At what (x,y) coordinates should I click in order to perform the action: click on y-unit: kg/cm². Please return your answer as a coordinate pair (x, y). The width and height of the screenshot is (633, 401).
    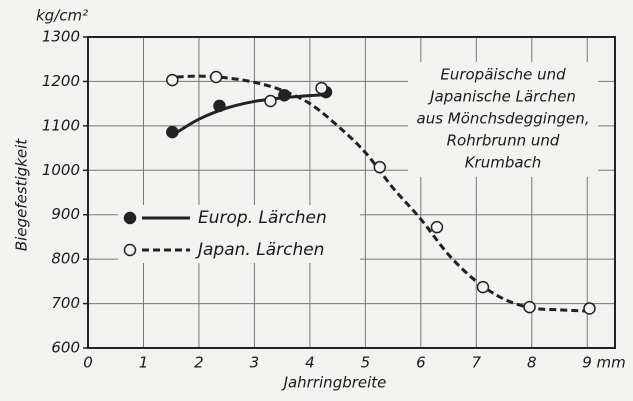
    Looking at the image, I should click on (62, 16).